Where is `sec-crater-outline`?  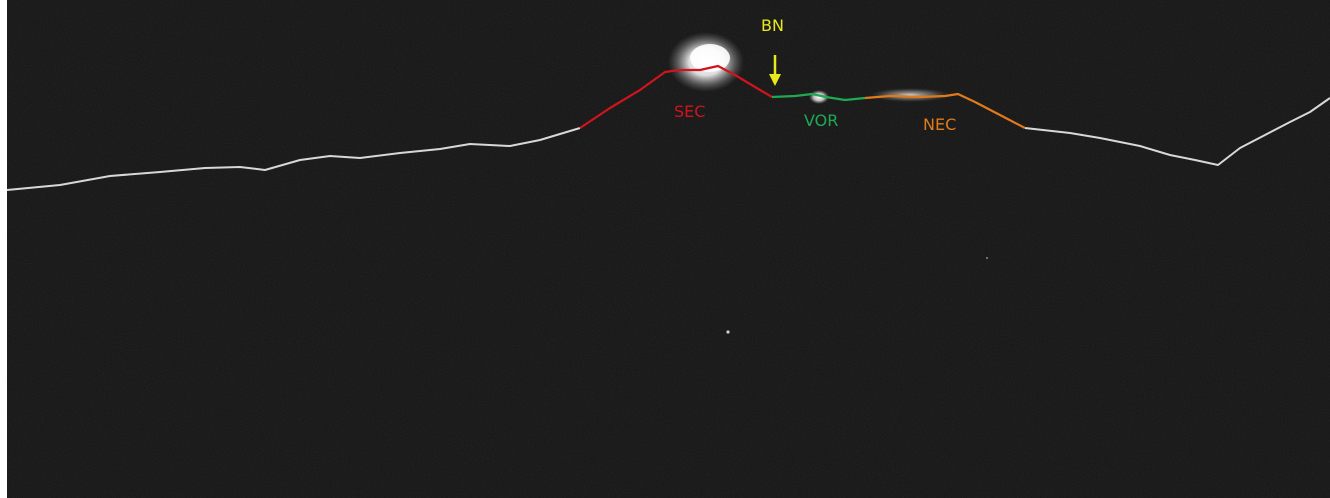
sec-crater-outline is located at coordinates (676, 96).